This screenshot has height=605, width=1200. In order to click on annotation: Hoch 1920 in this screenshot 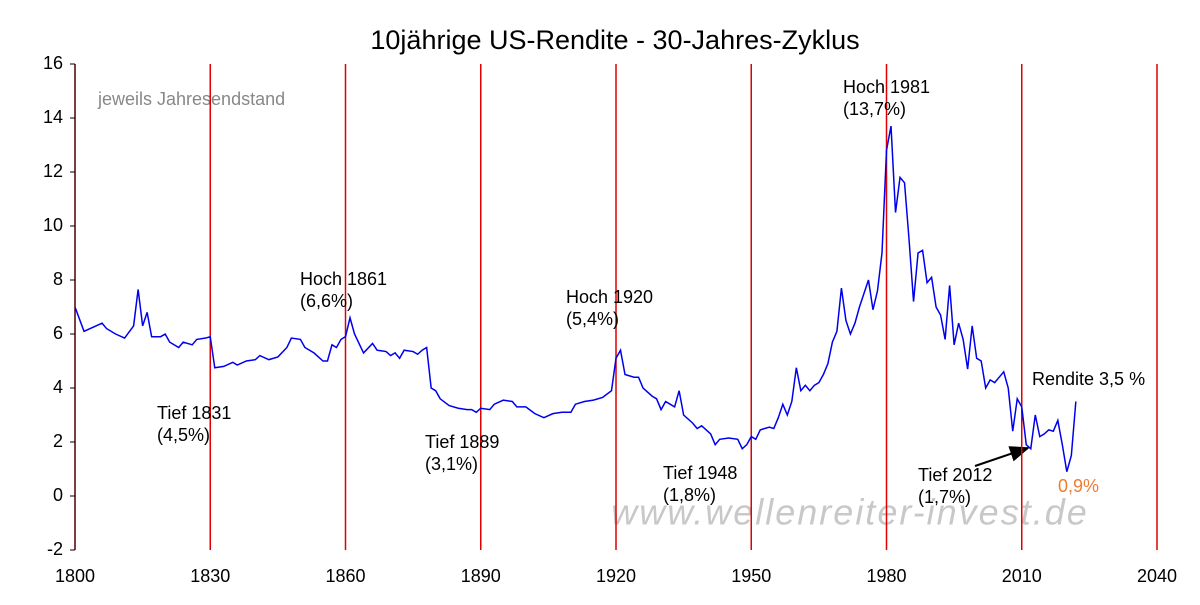, I will do `click(609, 297)`.